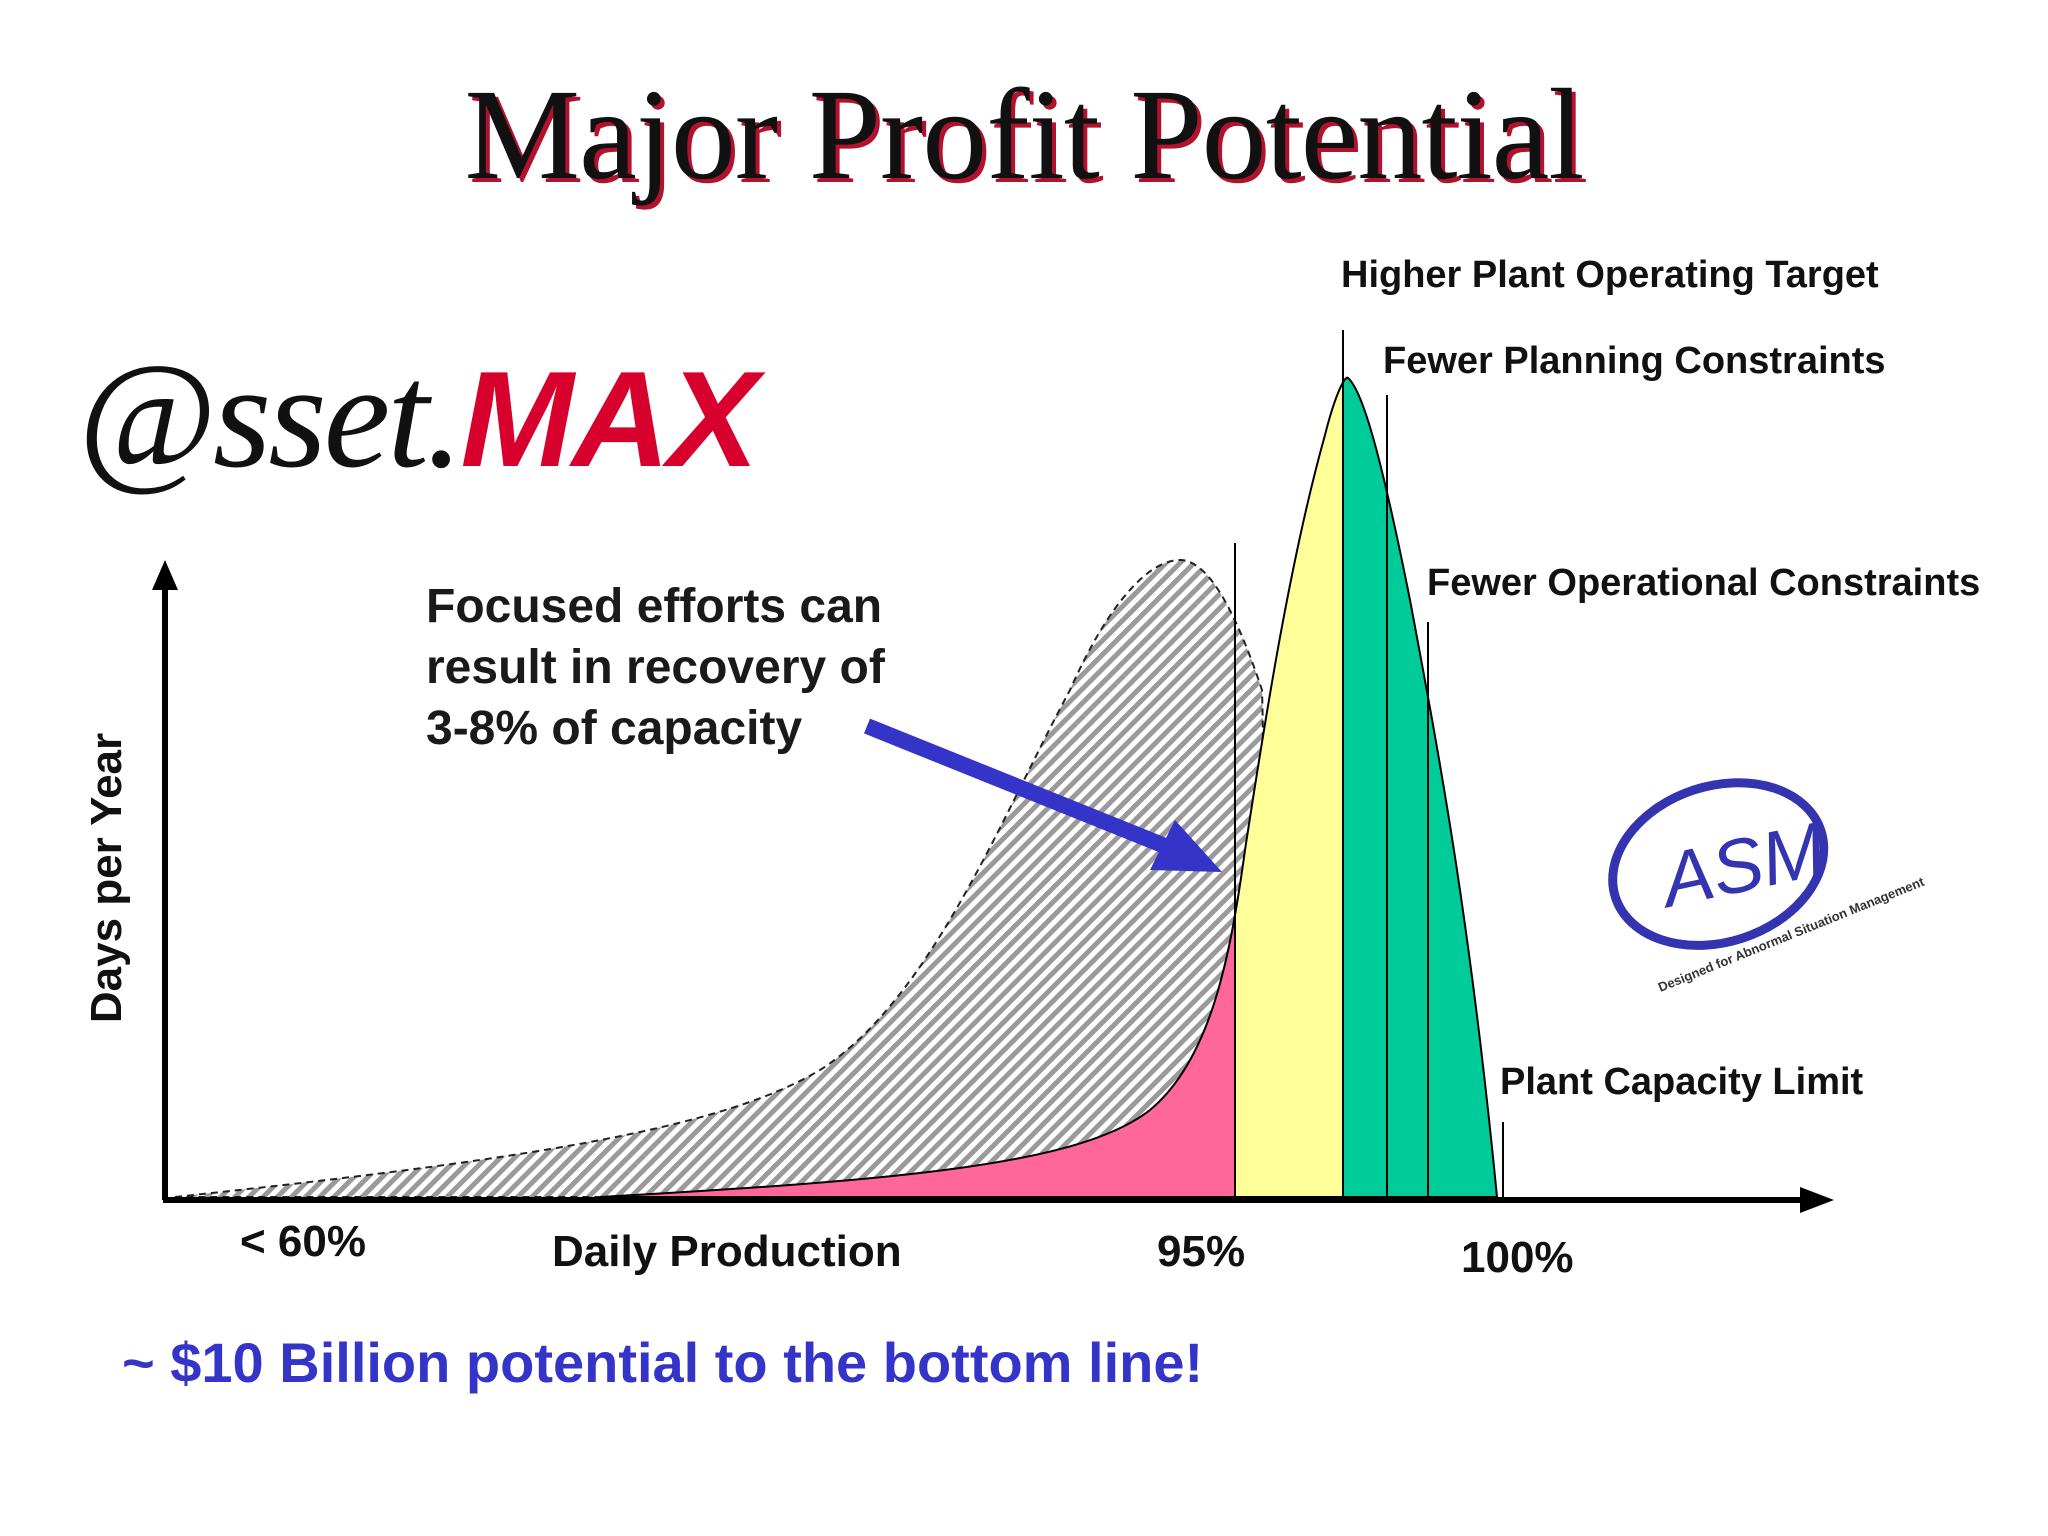  I want to click on tick-label-100: 100%, so click(1517, 1257).